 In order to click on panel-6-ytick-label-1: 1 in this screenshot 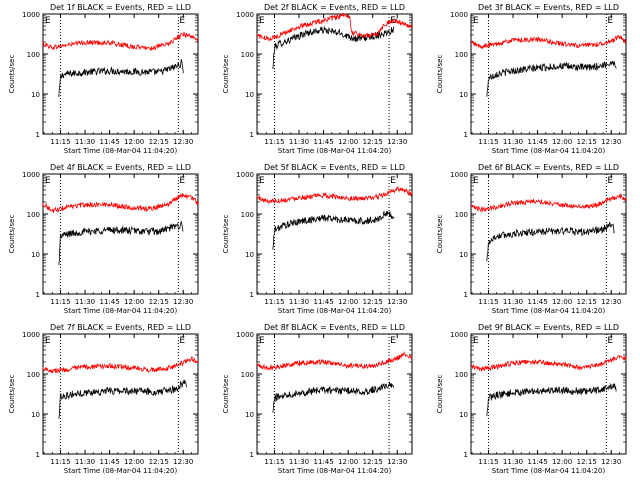, I will do `click(466, 295)`.